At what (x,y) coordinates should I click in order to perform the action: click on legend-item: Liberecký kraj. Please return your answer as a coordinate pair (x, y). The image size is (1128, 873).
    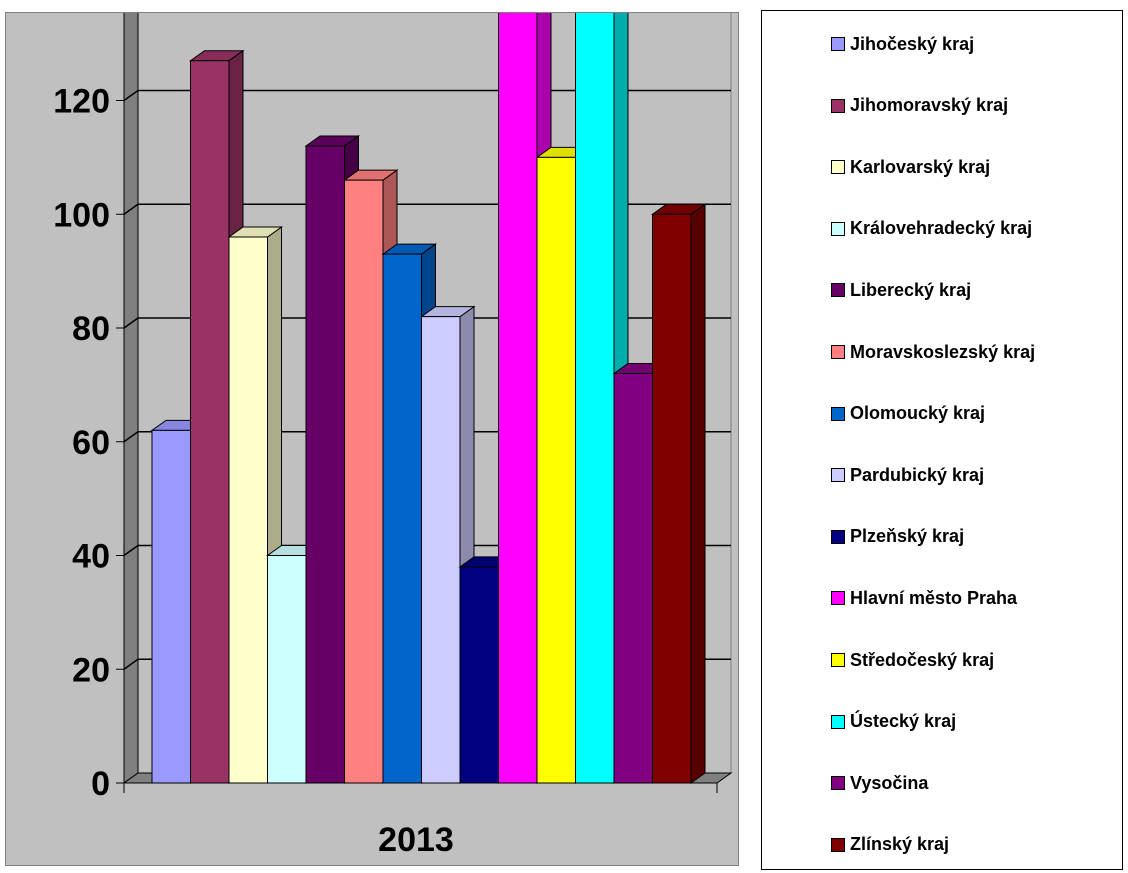
    Looking at the image, I should click on (901, 290).